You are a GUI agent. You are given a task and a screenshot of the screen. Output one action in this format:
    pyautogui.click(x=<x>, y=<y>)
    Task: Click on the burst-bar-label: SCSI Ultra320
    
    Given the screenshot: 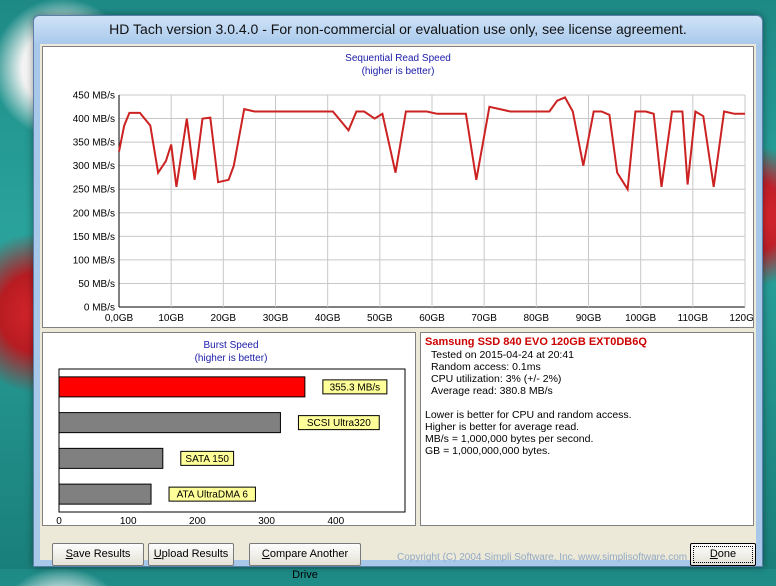 What is the action you would take?
    pyautogui.click(x=339, y=423)
    